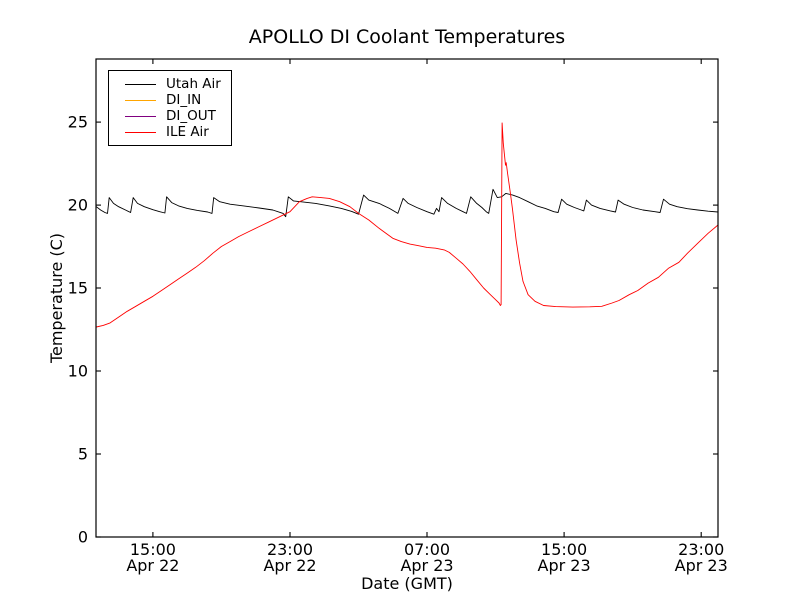  I want to click on y-tick-label: 25, so click(78, 122).